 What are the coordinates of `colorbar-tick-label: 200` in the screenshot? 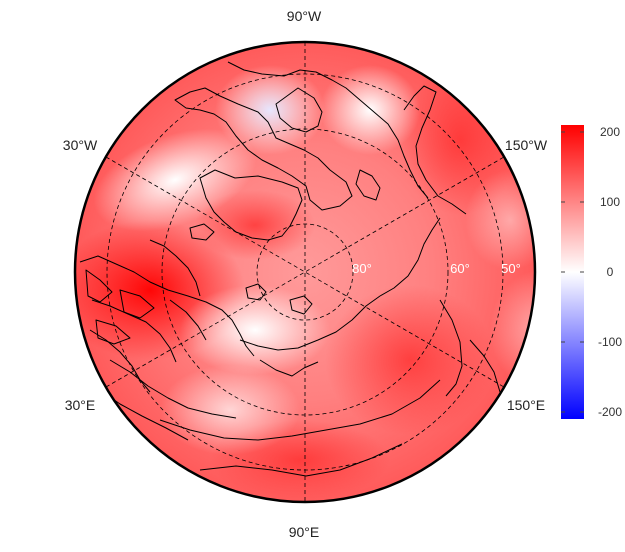 It's located at (610, 132).